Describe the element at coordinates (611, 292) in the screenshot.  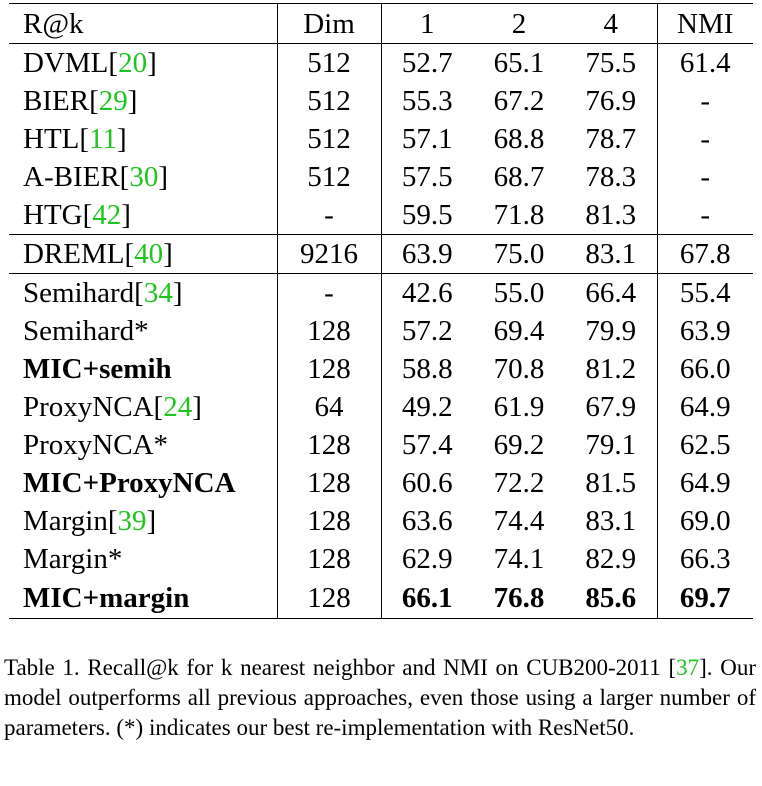
I see `r4-cell: 66.4` at that location.